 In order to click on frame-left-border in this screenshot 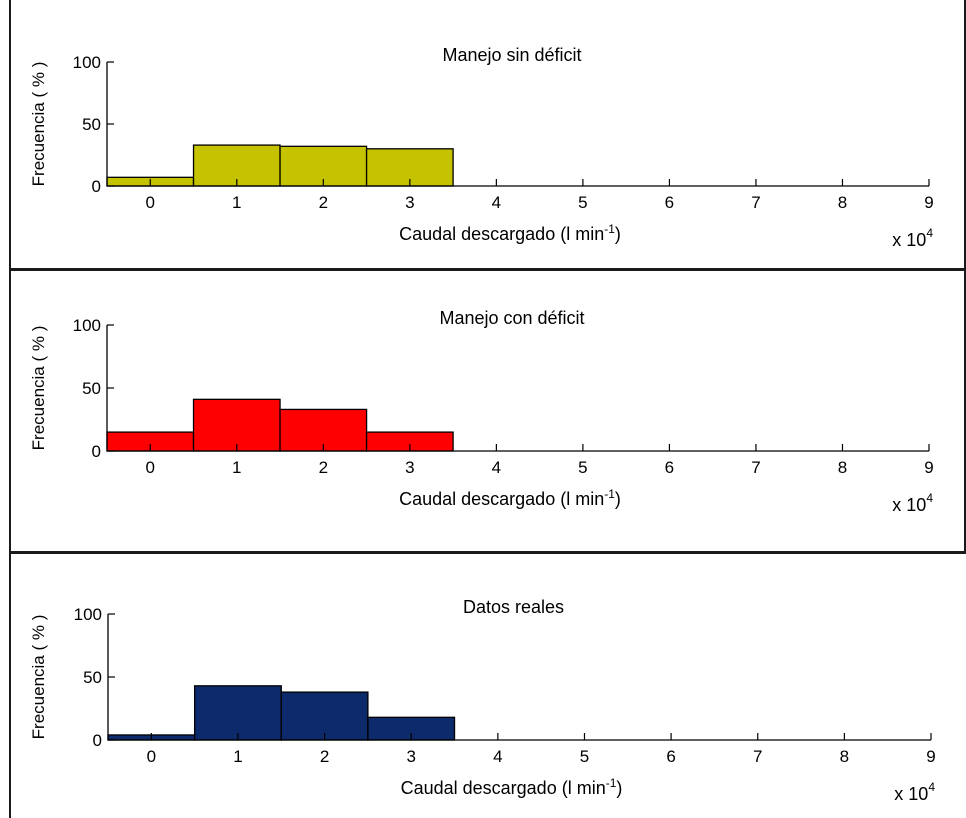, I will do `click(10, 409)`.